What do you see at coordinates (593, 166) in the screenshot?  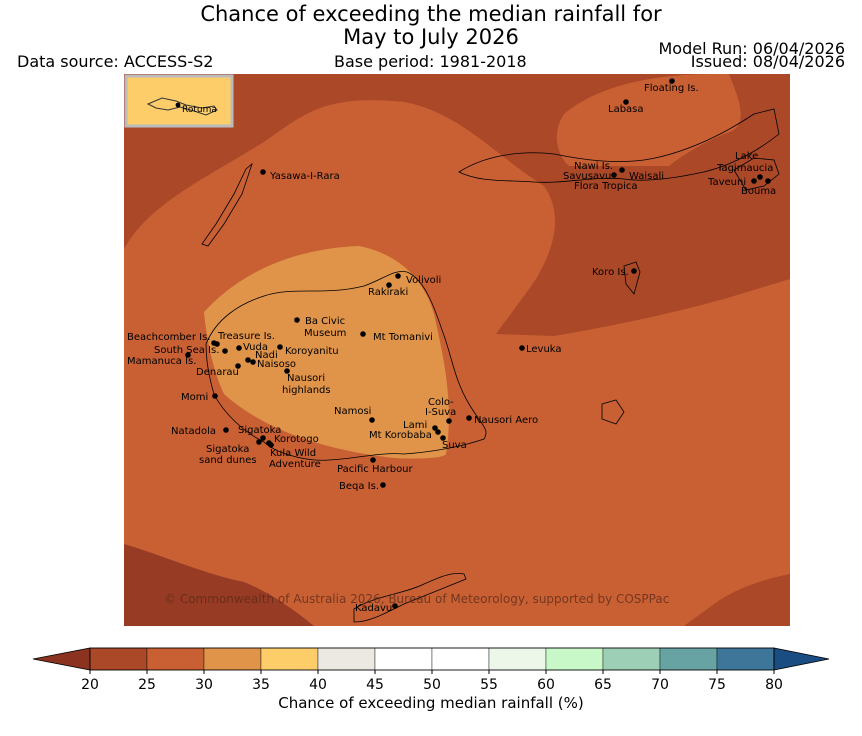 I see `label-nawi: Nawi Is.` at bounding box center [593, 166].